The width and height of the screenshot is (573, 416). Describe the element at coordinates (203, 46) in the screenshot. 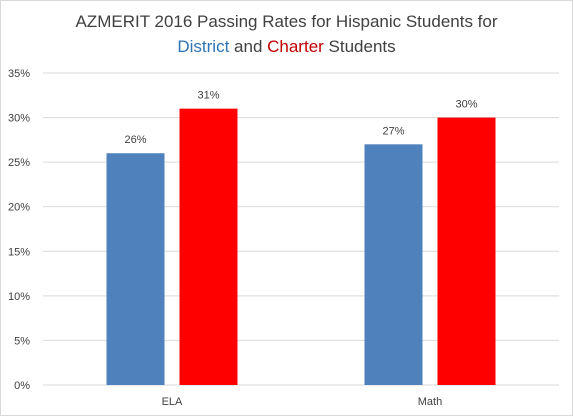

I see `title-district-word: District` at that location.